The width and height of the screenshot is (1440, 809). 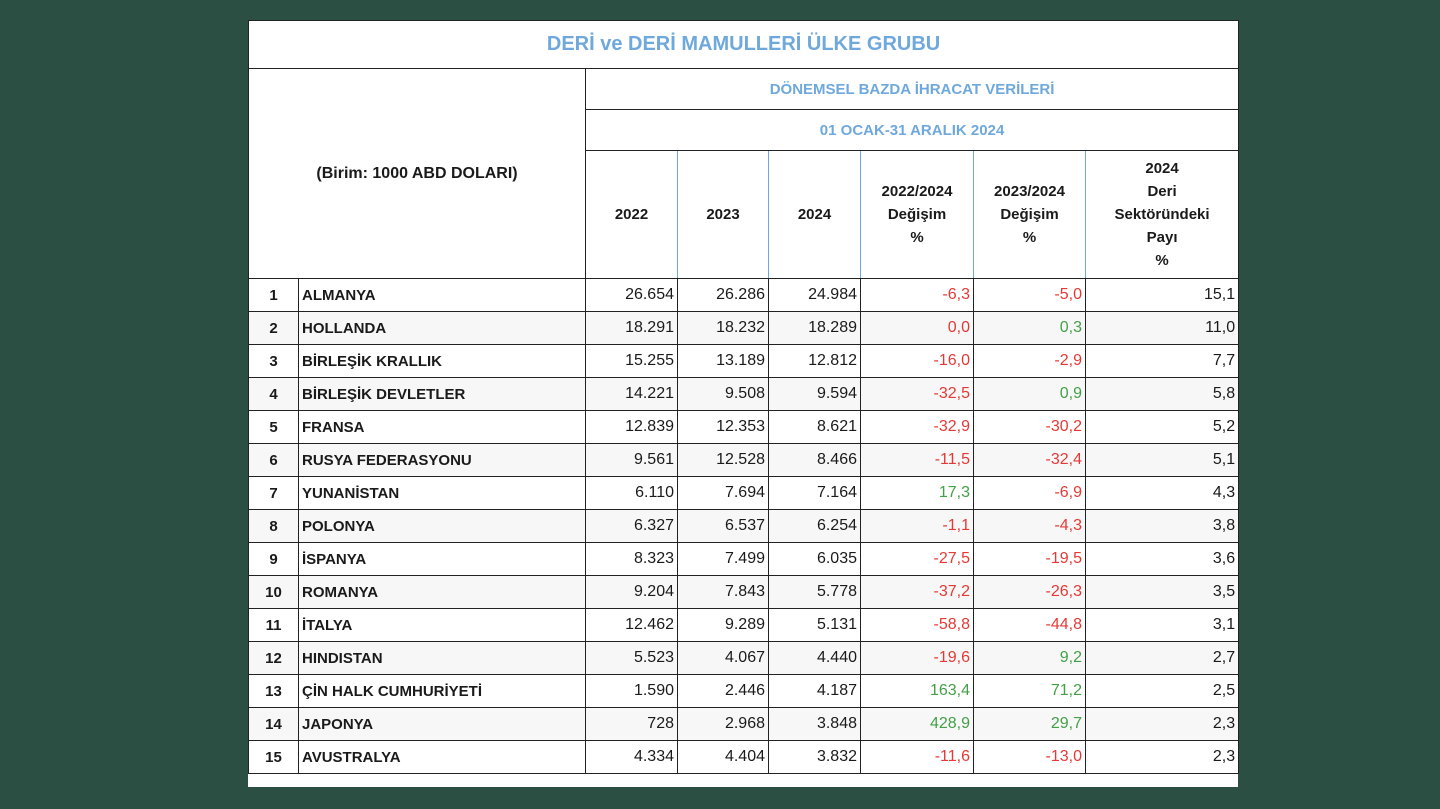 I want to click on row-value-2023: 4.404, so click(x=723, y=757).